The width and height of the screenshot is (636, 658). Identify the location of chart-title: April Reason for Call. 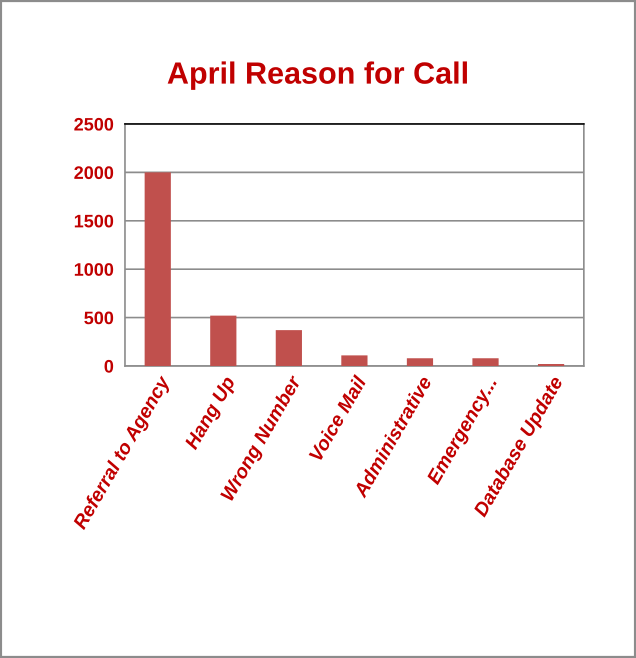
(317, 75).